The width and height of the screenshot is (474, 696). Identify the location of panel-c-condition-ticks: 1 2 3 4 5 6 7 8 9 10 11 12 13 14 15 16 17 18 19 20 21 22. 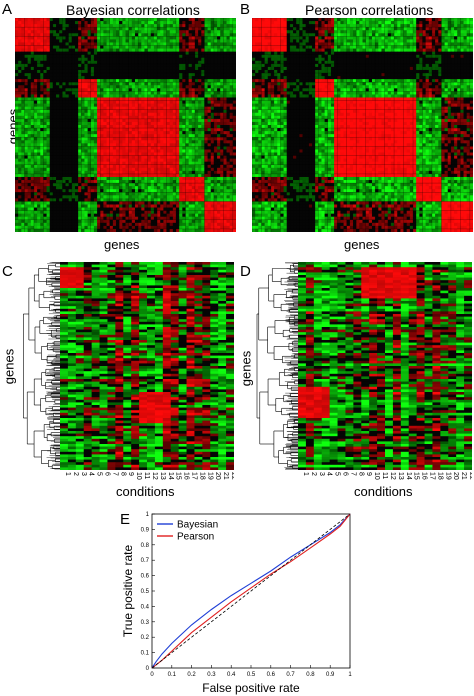
(149, 476).